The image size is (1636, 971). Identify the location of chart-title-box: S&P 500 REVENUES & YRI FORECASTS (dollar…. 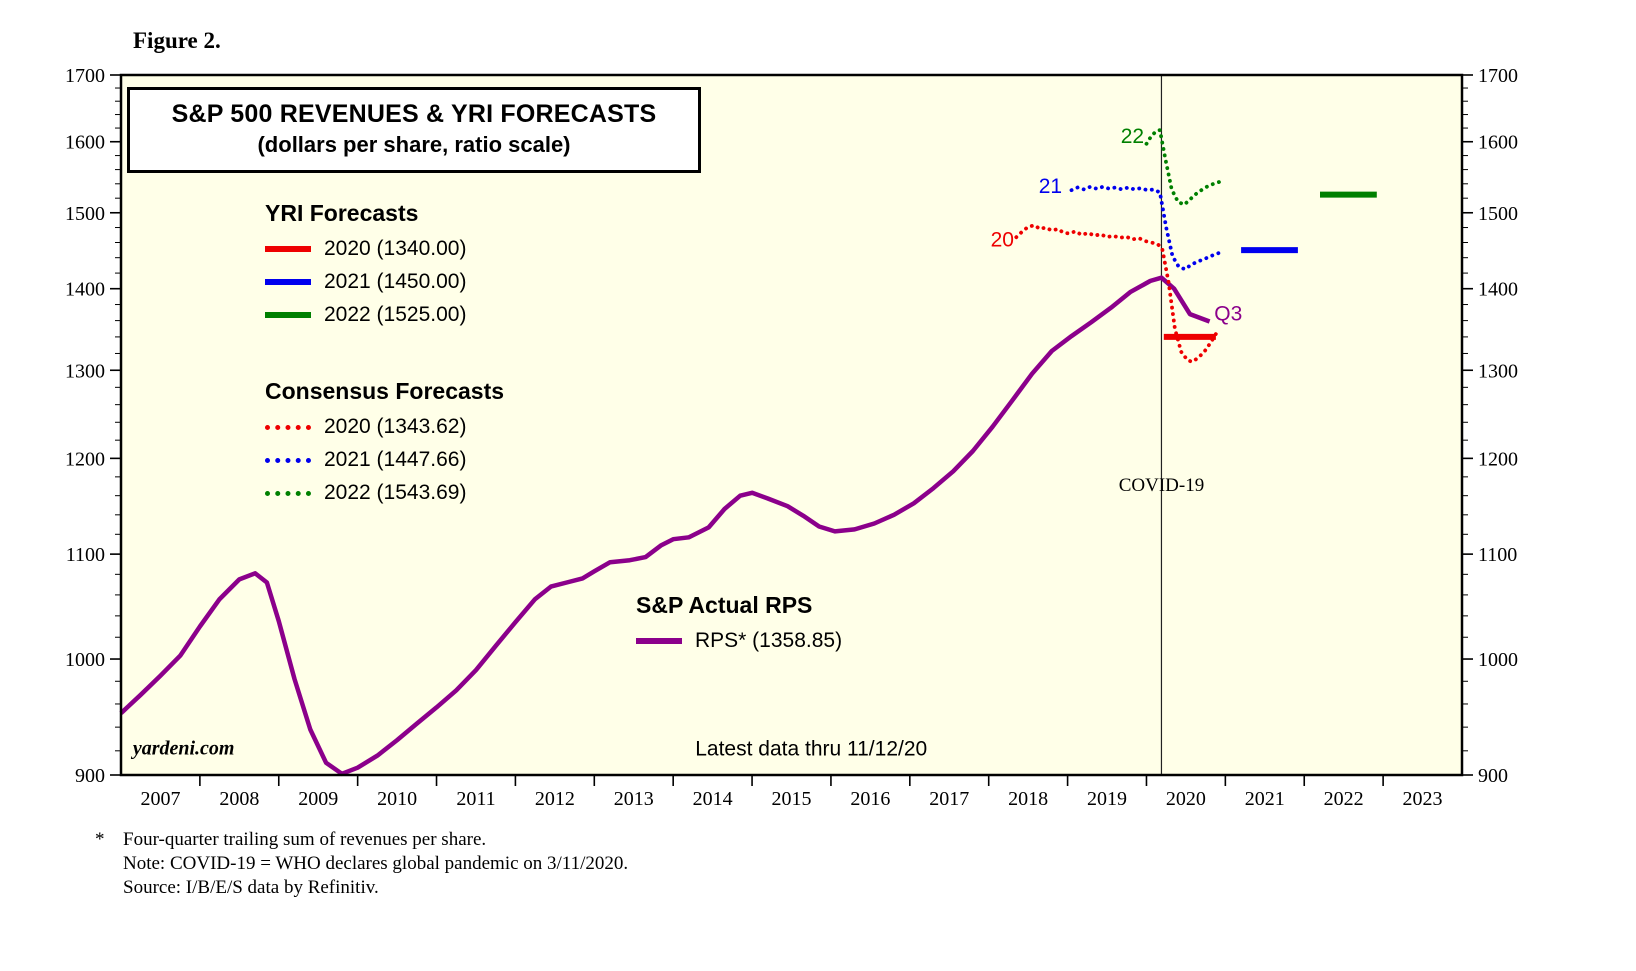
(414, 130).